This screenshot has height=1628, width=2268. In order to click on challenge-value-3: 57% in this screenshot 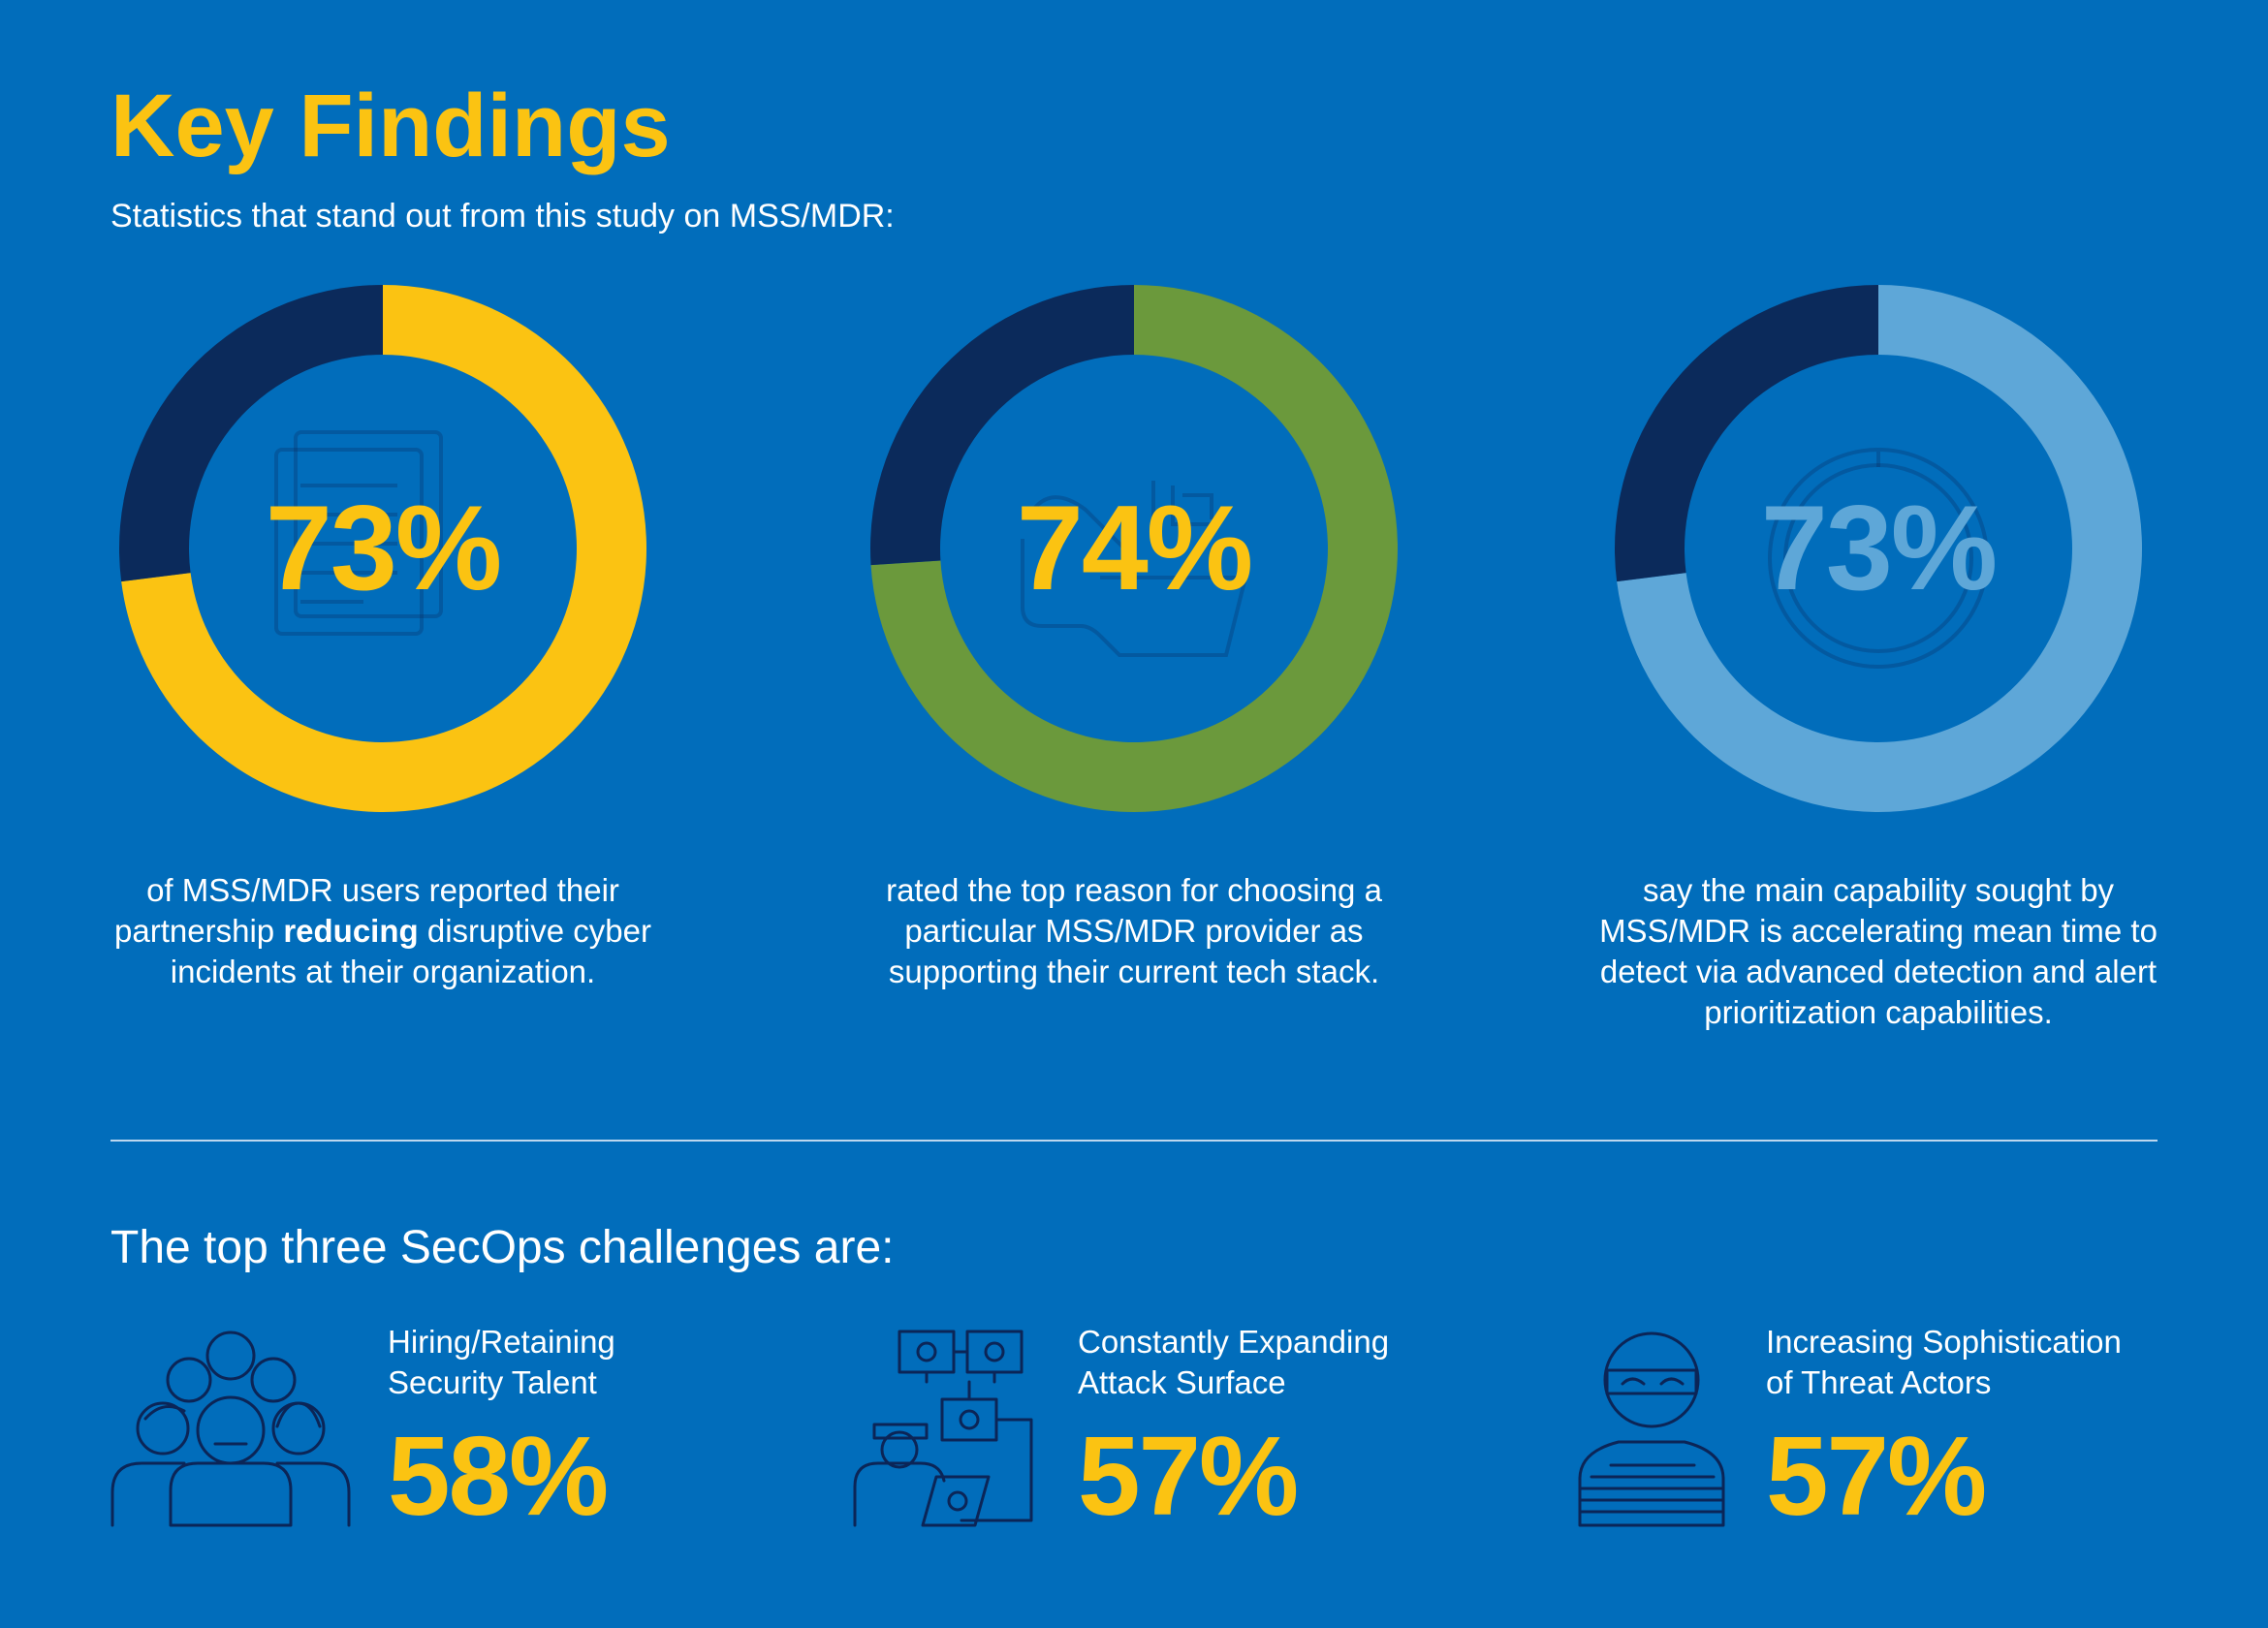, I will do `click(1876, 1476)`.